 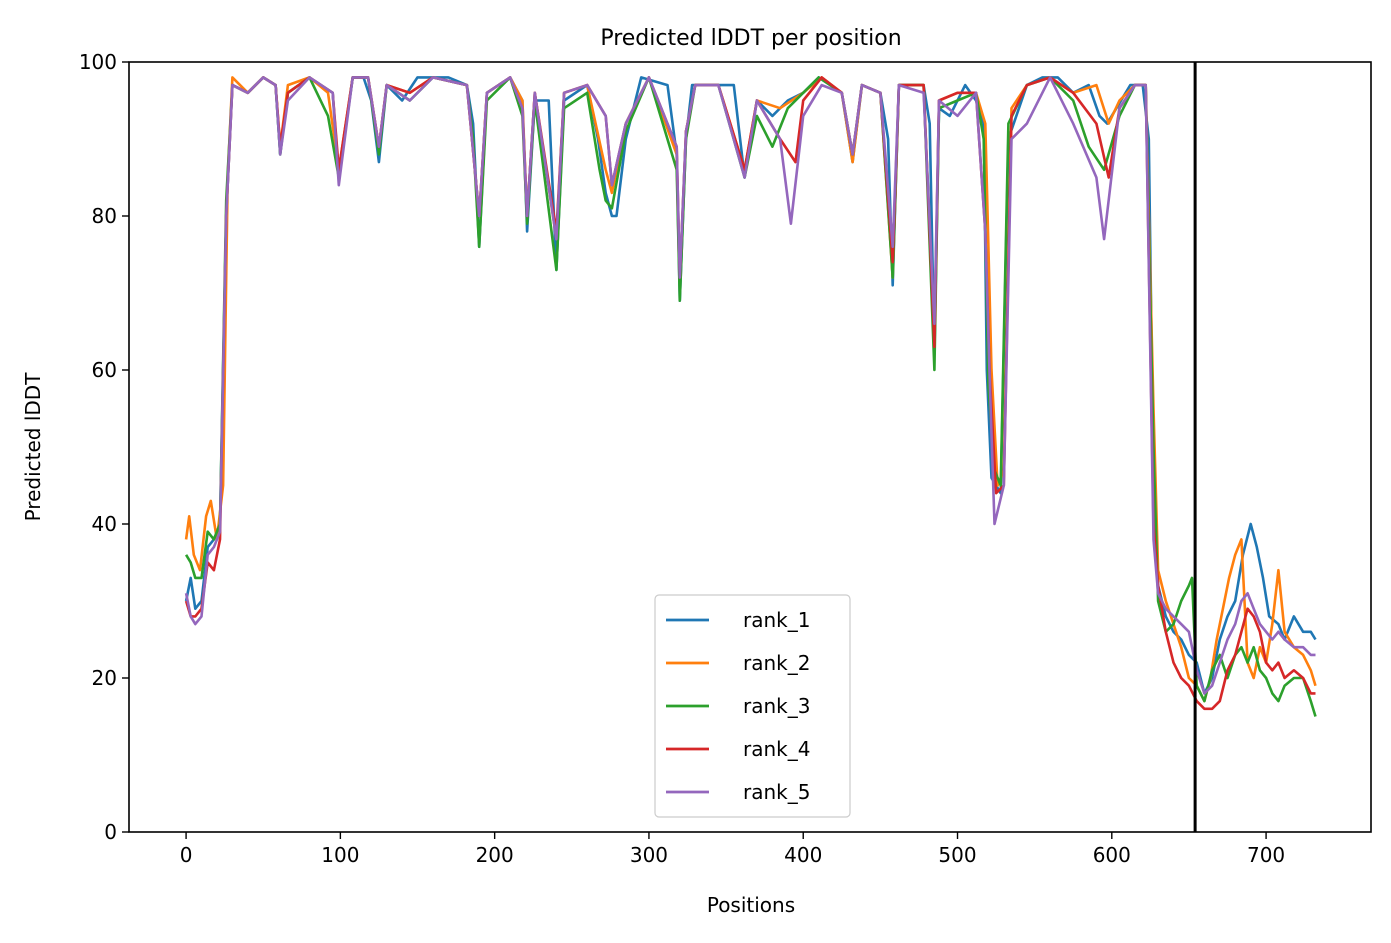 What do you see at coordinates (1266, 855) in the screenshot?
I see `x-tick-label: 700` at bounding box center [1266, 855].